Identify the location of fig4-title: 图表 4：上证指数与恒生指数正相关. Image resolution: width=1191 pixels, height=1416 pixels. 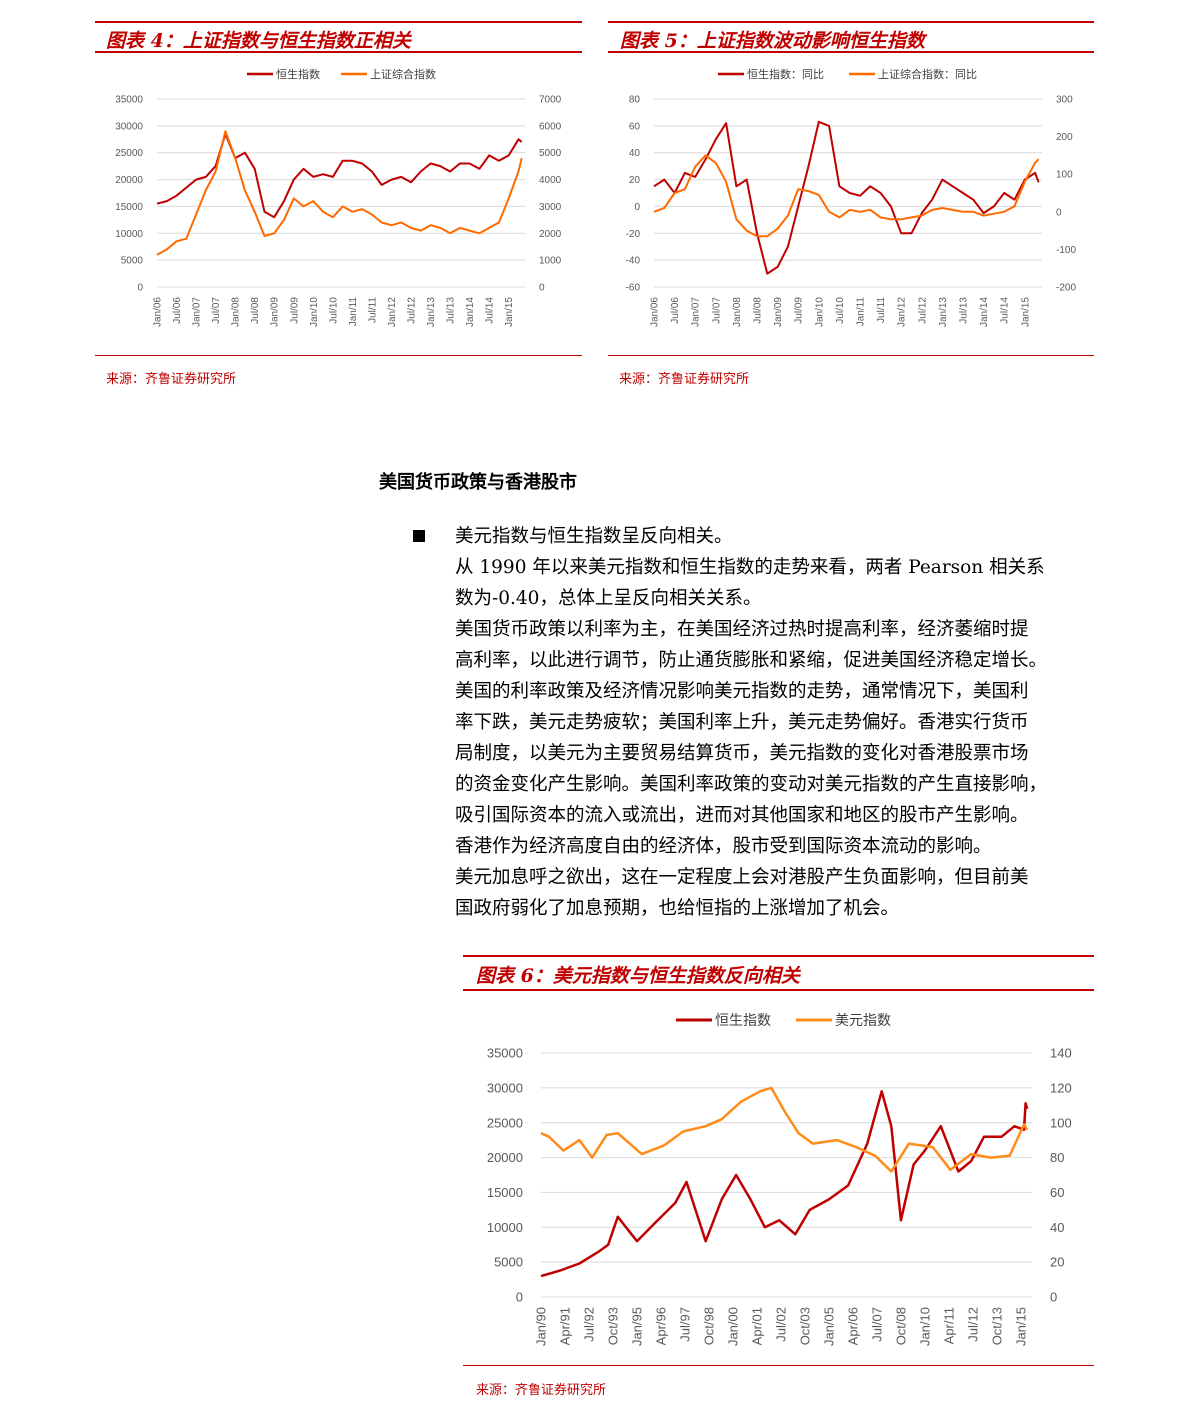
(258, 41).